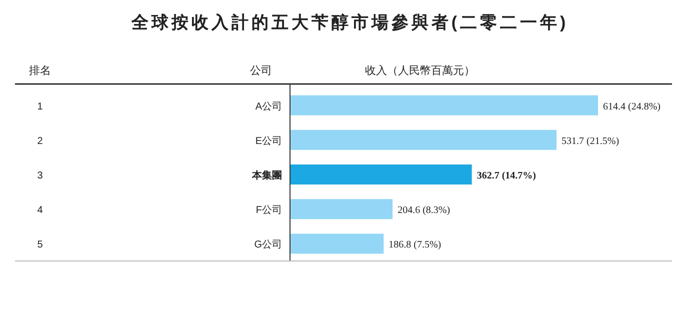 Image resolution: width=700 pixels, height=328 pixels. What do you see at coordinates (40, 176) in the screenshot?
I see `text: 3` at bounding box center [40, 176].